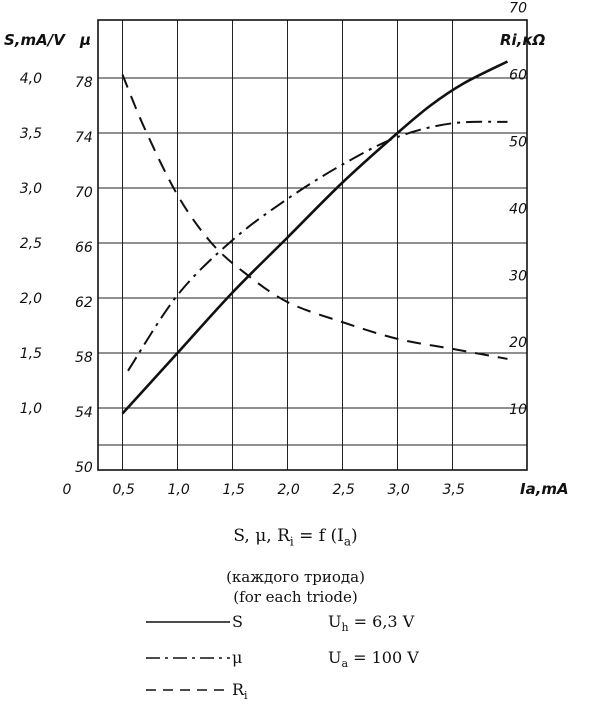 This screenshot has width=591, height=708. I want to click on x-tick-label: 2,5, so click(344, 490).